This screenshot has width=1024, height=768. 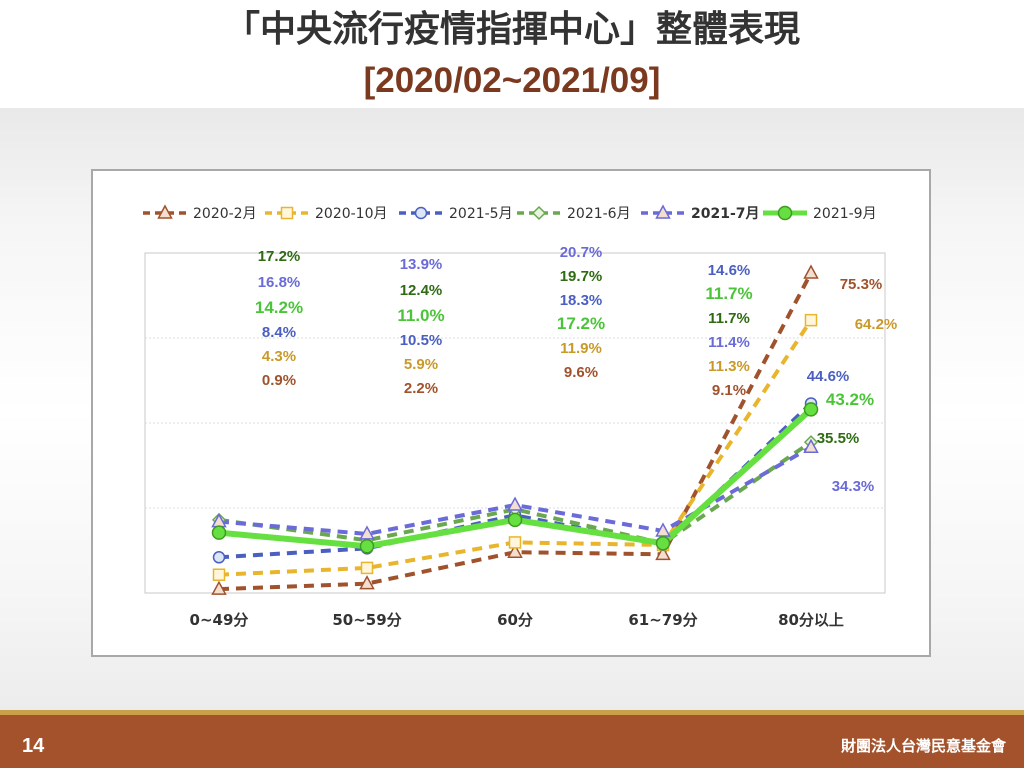 What do you see at coordinates (511, 29) in the screenshot?
I see `slide-title: 「中央流行疫情指揮中心」整體表現` at bounding box center [511, 29].